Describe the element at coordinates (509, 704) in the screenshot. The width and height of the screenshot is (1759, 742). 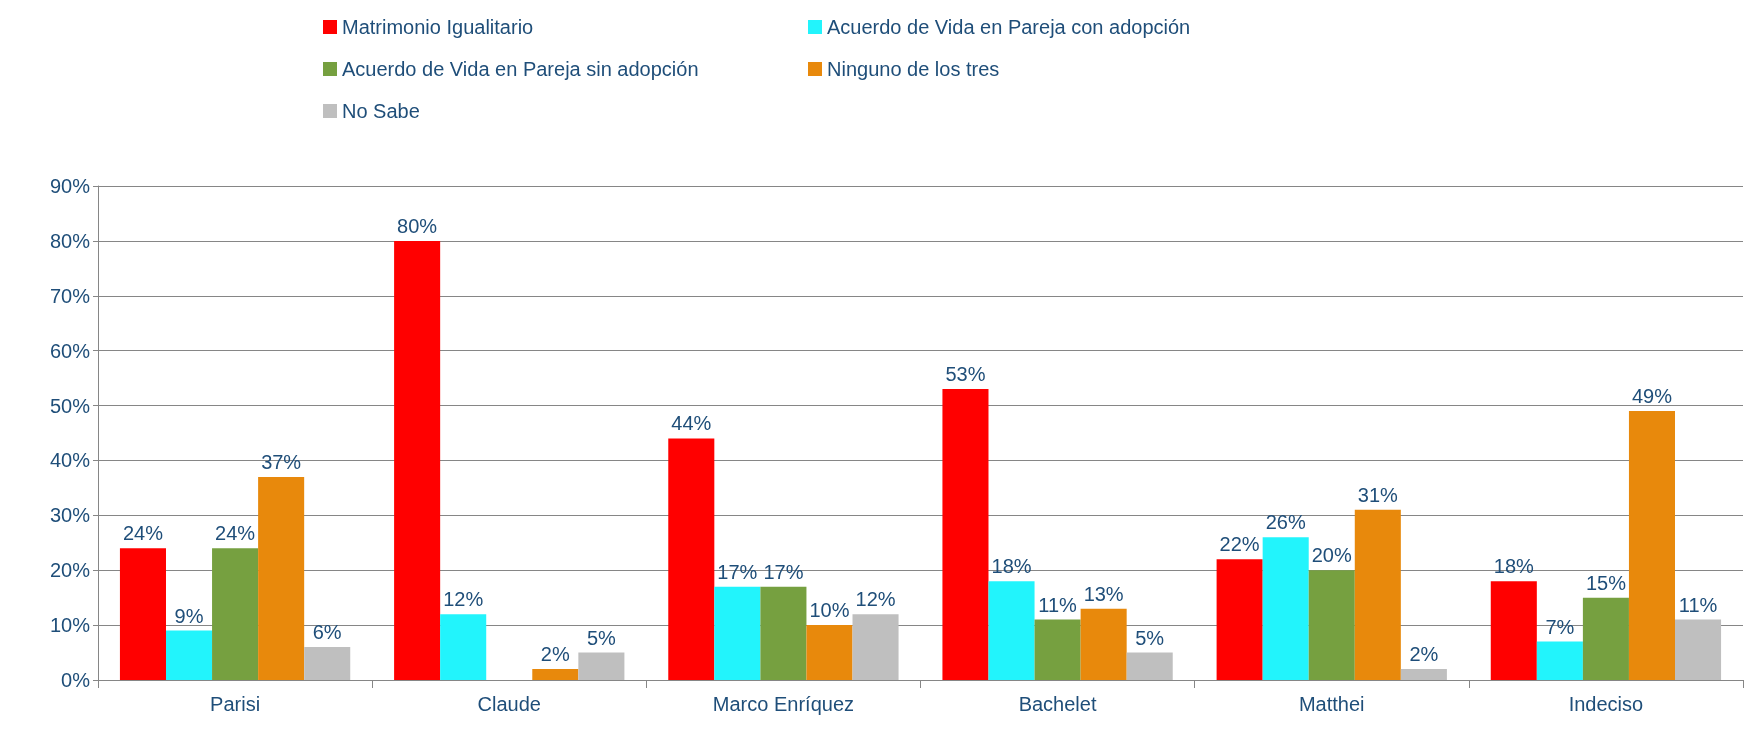
I see `x-tick-label: Claude` at that location.